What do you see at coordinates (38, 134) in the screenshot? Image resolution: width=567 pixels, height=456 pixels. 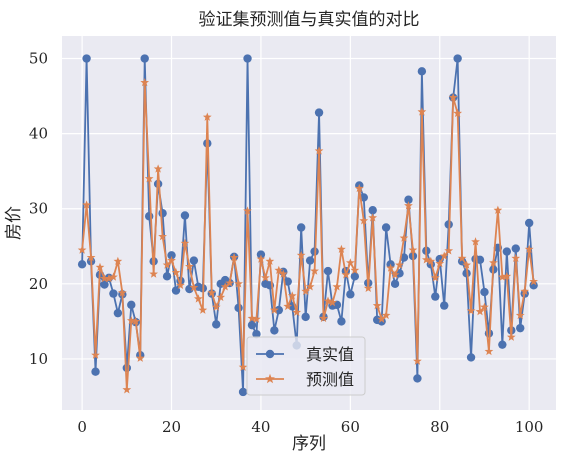 I see `y-tick-label: 40` at bounding box center [38, 134].